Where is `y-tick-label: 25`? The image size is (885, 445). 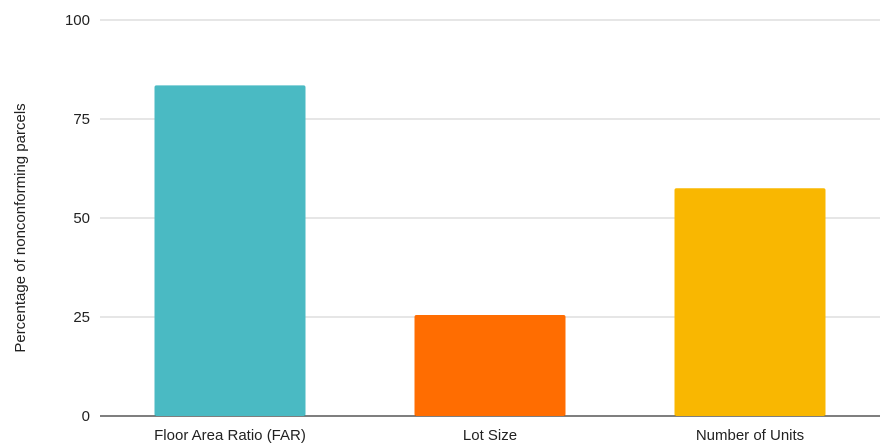
y-tick-label: 25 is located at coordinates (81, 317).